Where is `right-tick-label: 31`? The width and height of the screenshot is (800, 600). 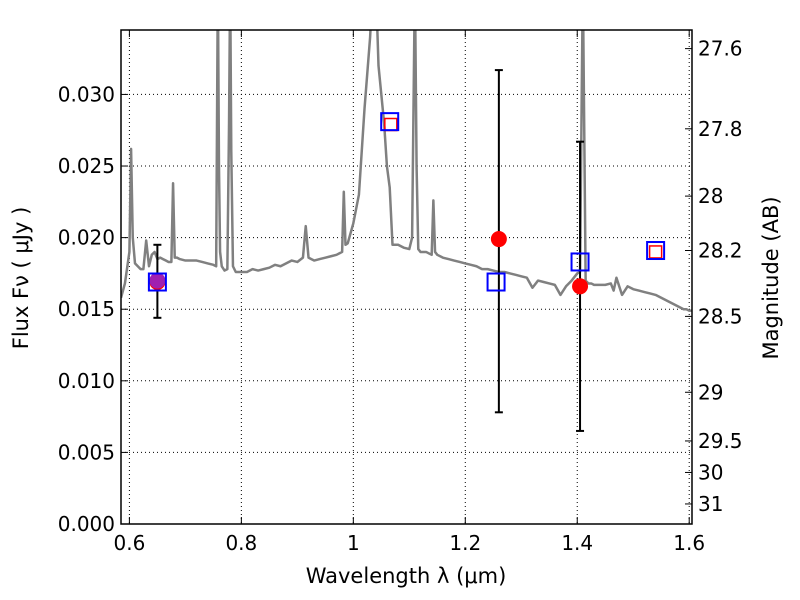 right-tick-label: 31 is located at coordinates (710, 504).